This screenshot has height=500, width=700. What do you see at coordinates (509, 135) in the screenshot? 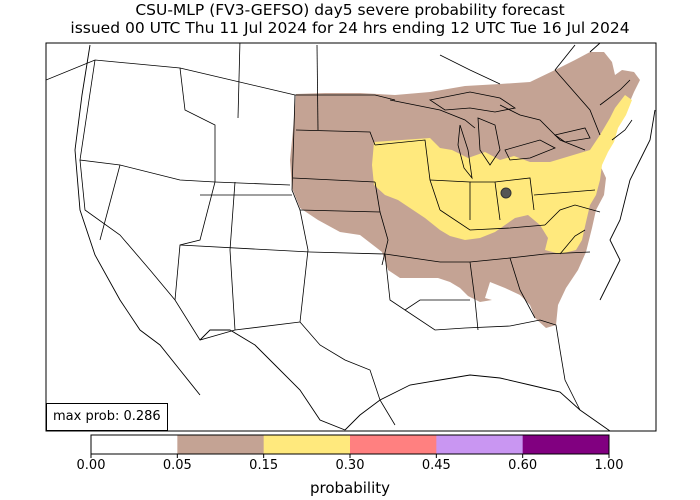
I see `great-lakes` at bounding box center [509, 135].